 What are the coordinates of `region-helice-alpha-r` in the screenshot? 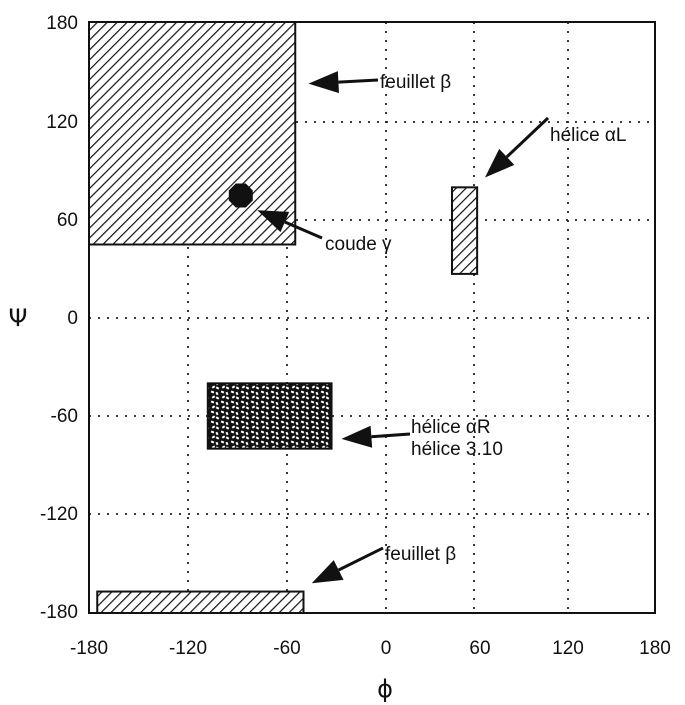 It's located at (269, 416).